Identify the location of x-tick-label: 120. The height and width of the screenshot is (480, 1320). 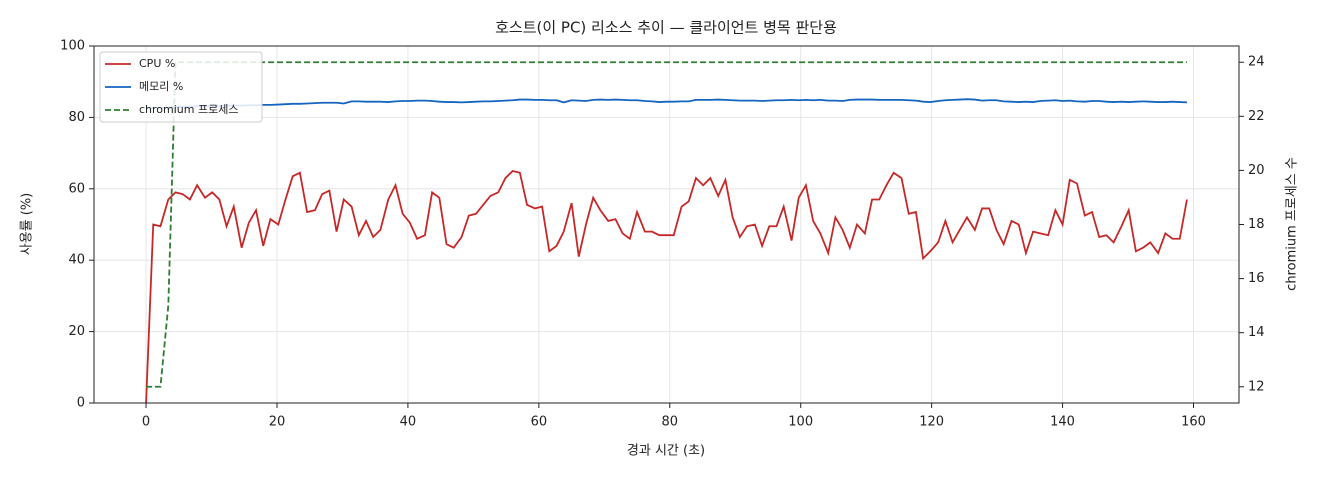
(931, 422).